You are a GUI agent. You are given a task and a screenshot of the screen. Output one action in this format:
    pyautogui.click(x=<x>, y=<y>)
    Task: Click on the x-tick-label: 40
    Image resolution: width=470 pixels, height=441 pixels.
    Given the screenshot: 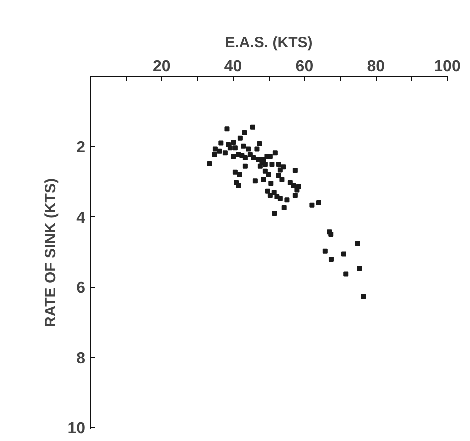 What is the action you would take?
    pyautogui.click(x=233, y=67)
    